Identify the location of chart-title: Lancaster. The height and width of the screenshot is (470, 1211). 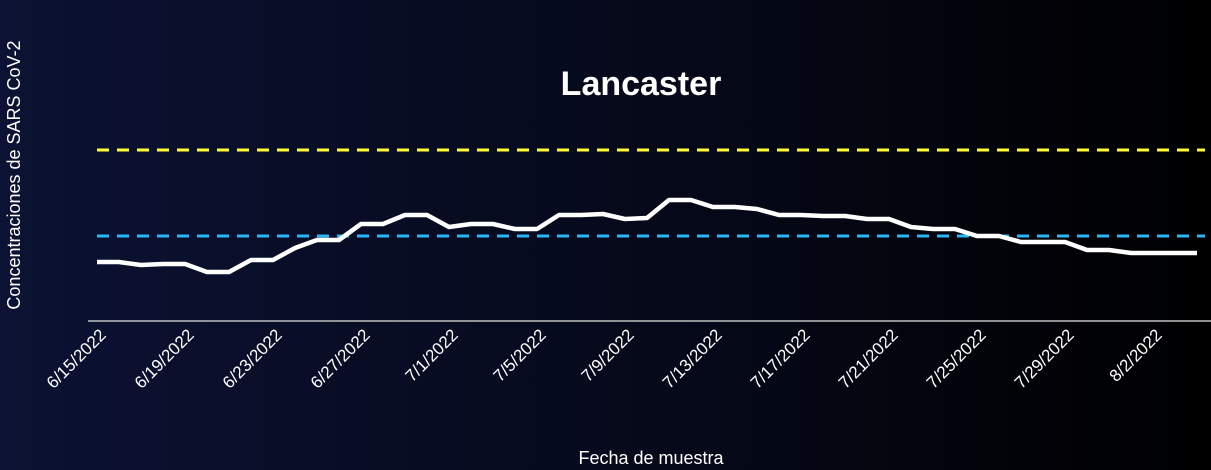
(641, 84).